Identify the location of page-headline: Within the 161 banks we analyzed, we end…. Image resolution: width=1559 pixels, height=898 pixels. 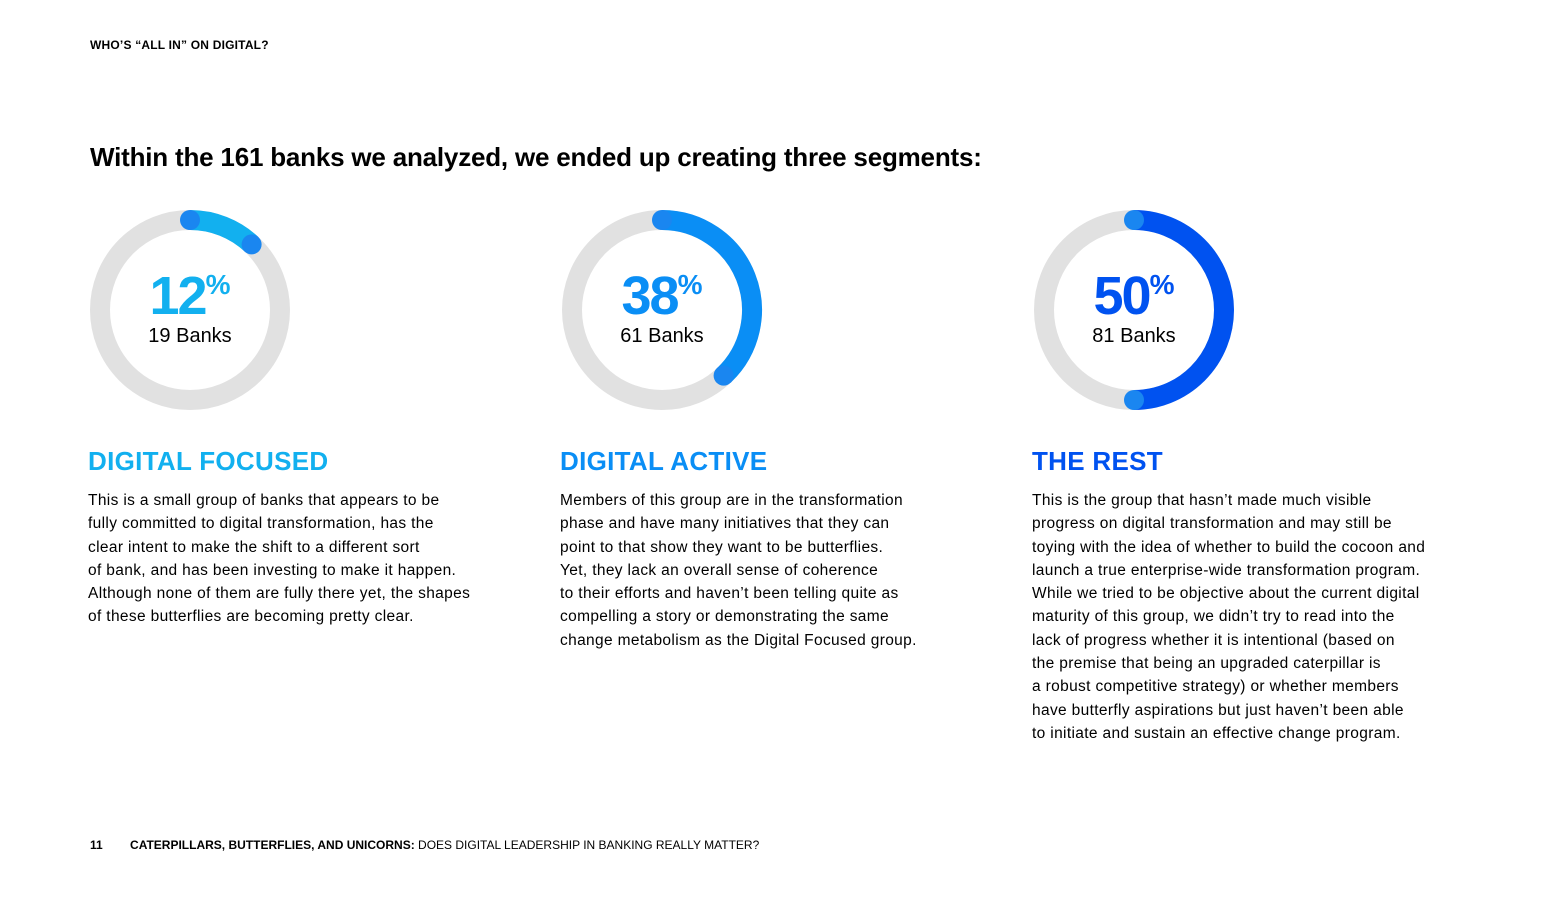
(536, 157).